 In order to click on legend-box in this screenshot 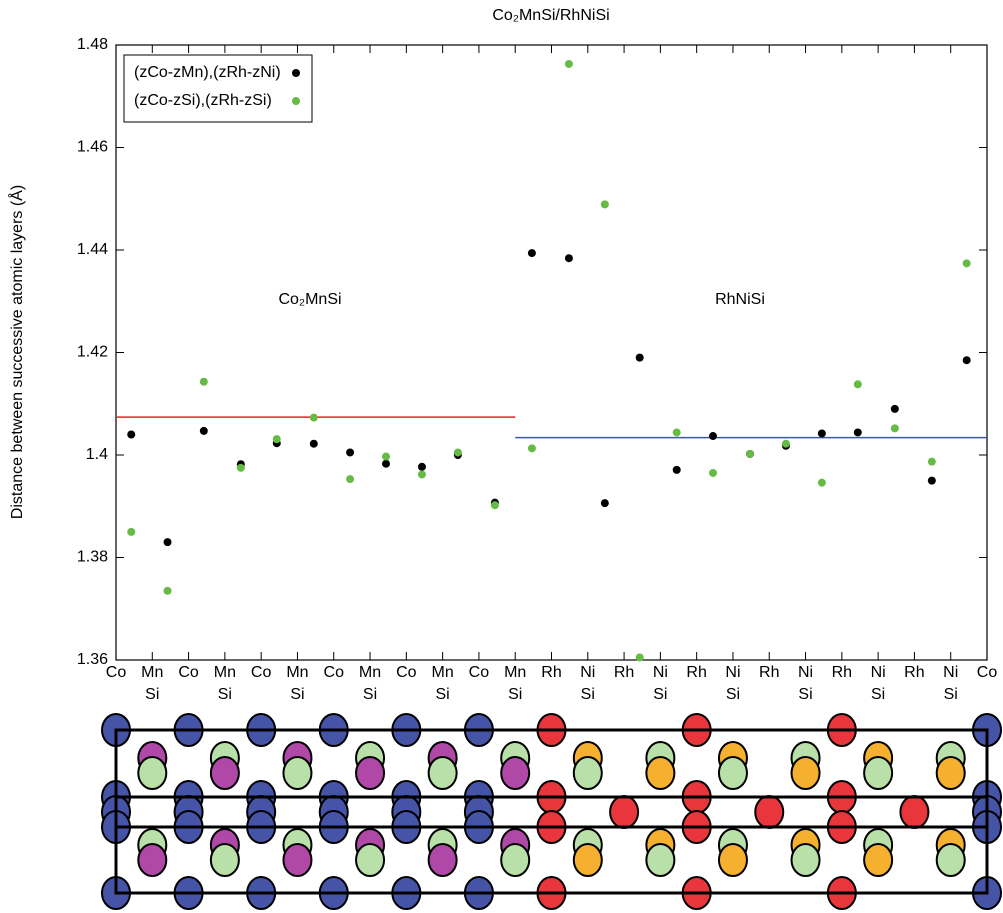, I will do `click(218, 88)`.